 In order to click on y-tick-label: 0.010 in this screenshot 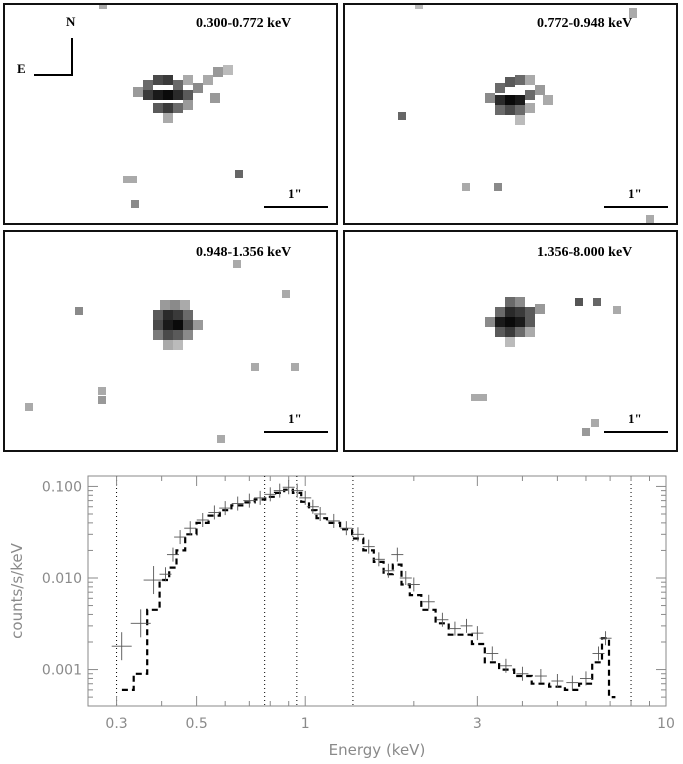, I will do `click(62, 579)`.